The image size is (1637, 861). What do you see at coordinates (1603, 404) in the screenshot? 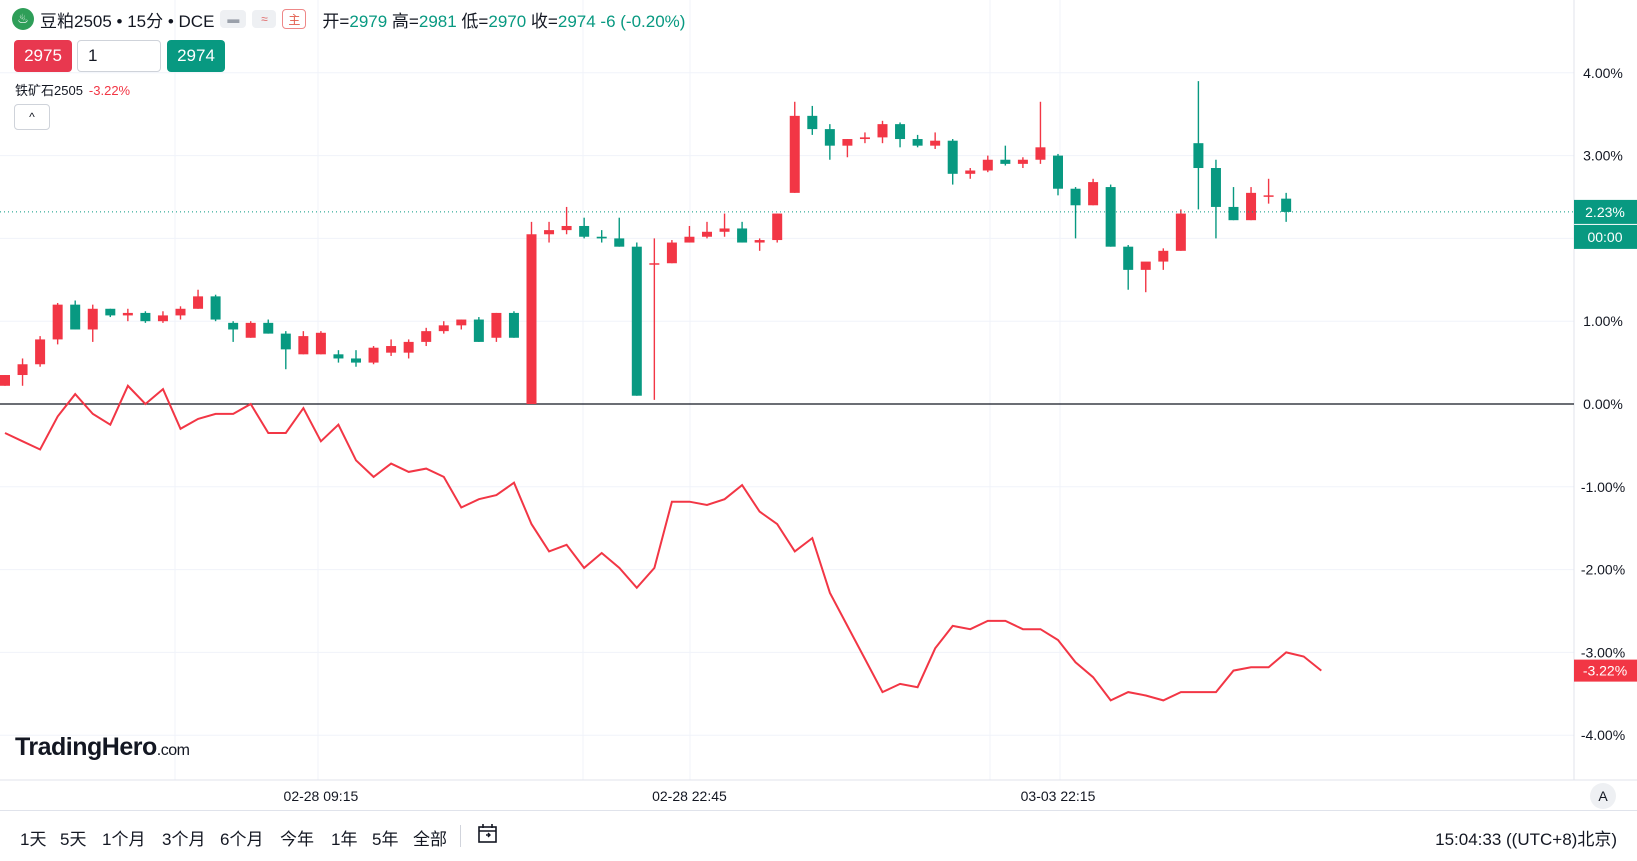
I see `y-tick-label: 0.00%` at bounding box center [1603, 404].